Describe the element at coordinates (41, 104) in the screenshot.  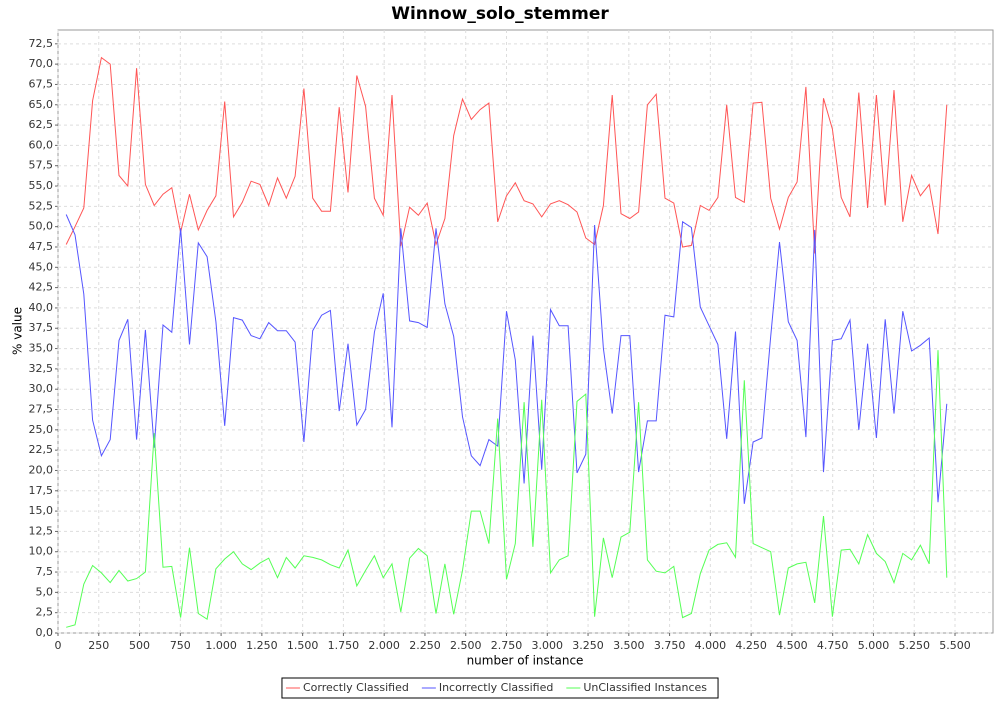
I see `y-tick-label: 65,0` at that location.